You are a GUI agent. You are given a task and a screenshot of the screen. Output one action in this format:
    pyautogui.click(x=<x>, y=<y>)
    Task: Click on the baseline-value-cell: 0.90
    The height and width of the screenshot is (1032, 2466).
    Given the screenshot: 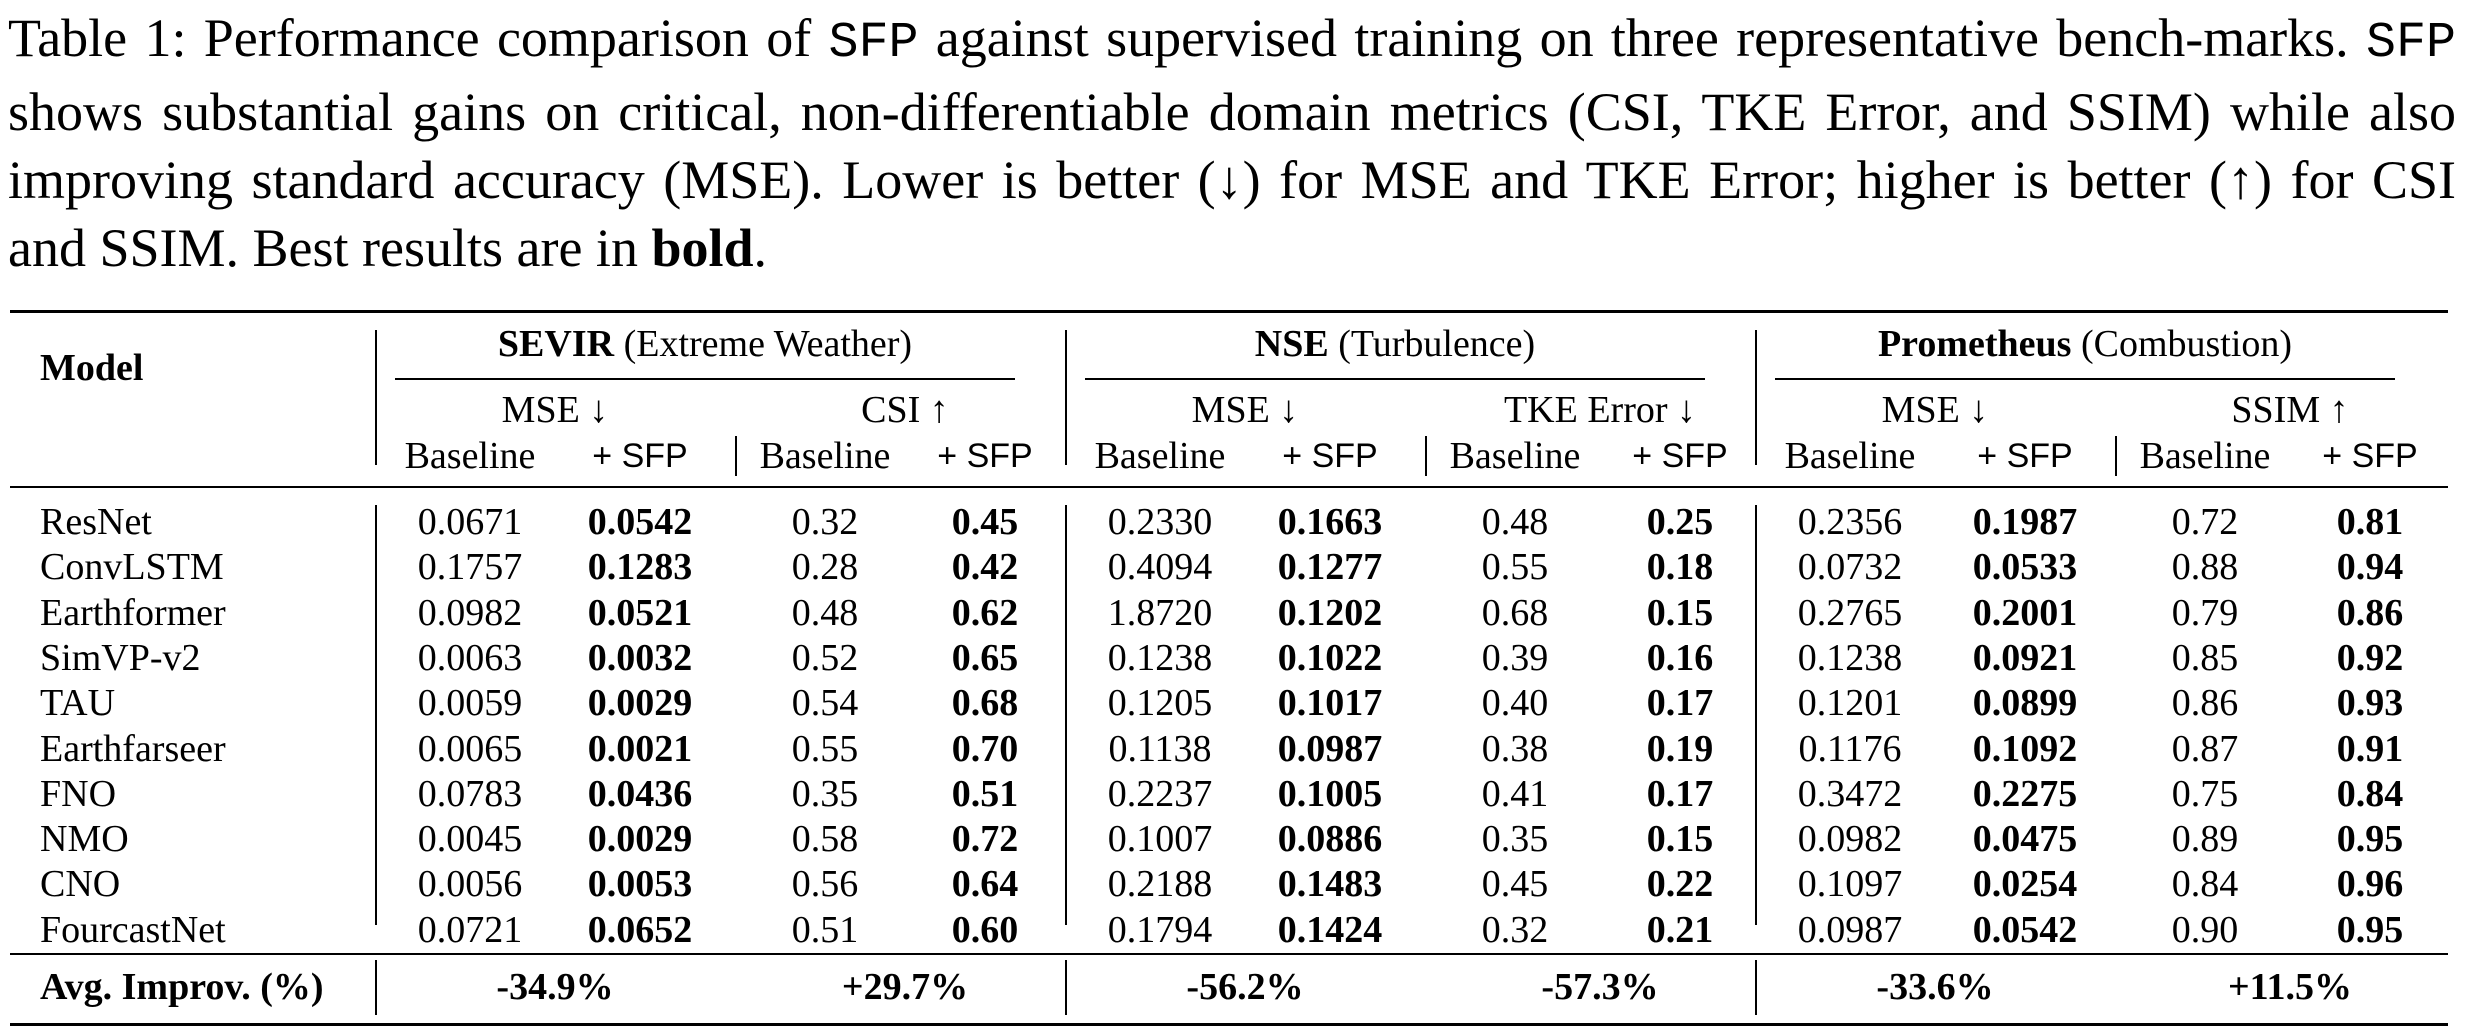 What is the action you would take?
    pyautogui.click(x=2205, y=929)
    